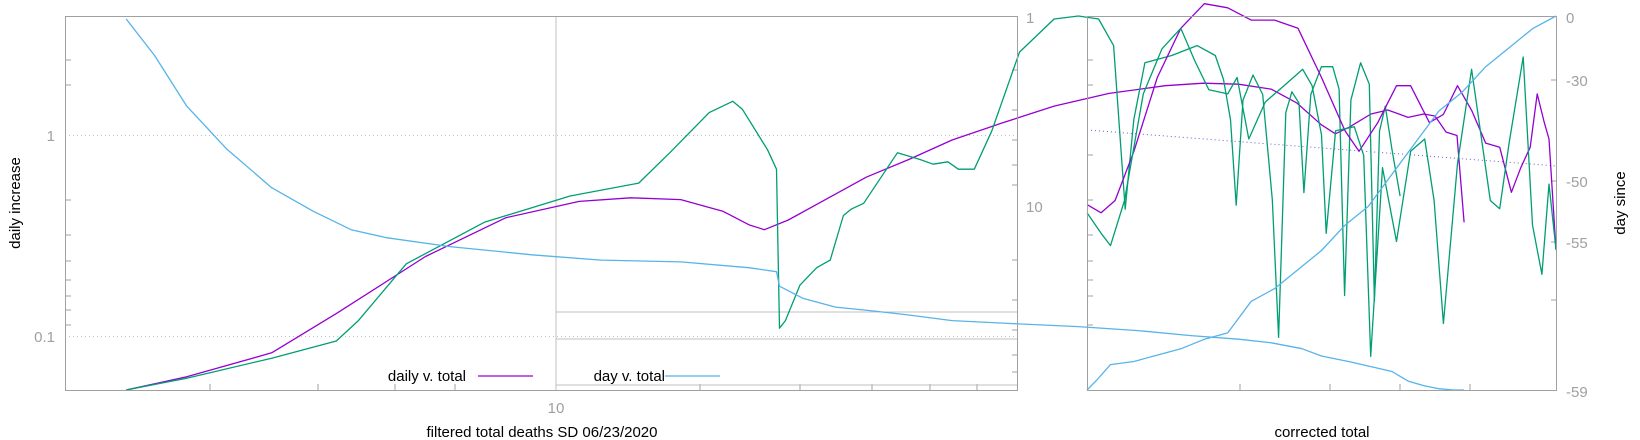 The width and height of the screenshot is (1640, 440). What do you see at coordinates (542, 432) in the screenshot?
I see `left-xlabel: filtered total deaths SD 06/23/2020` at bounding box center [542, 432].